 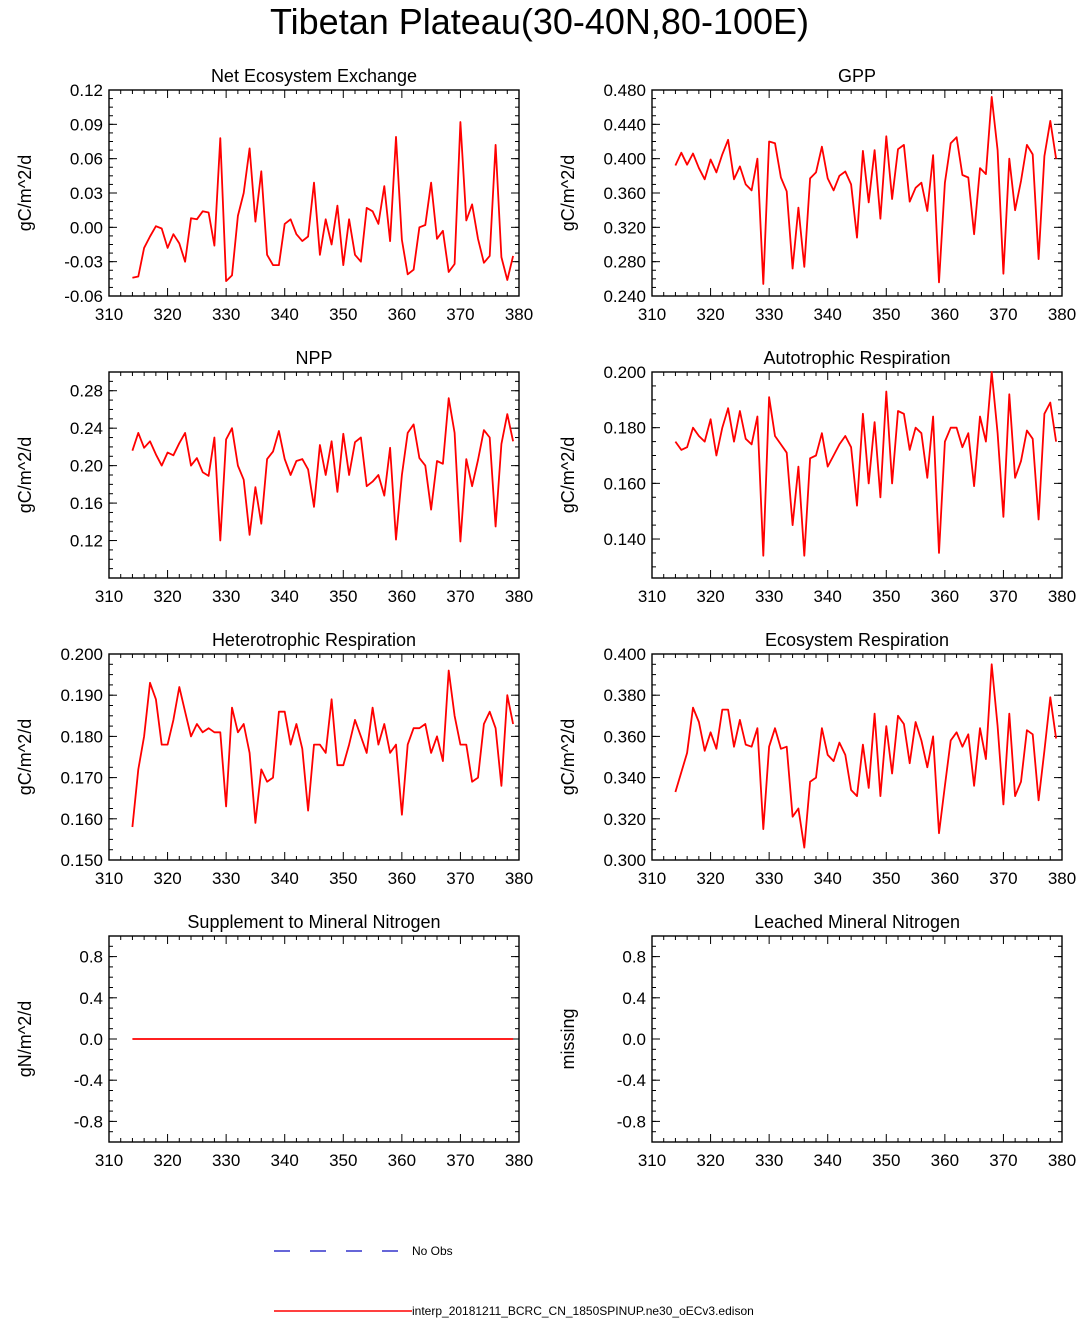 I want to click on y-tick-label: 0.190, so click(x=81, y=695).